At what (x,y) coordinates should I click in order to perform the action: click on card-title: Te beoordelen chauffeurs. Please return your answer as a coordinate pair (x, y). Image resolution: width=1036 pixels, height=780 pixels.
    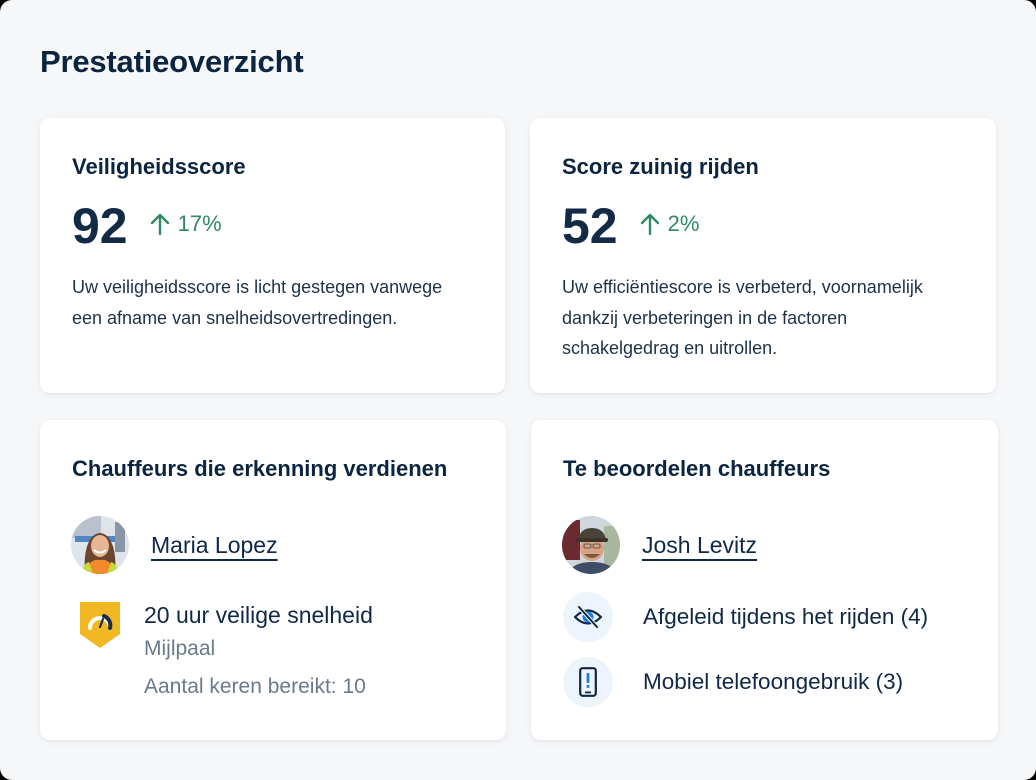
    Looking at the image, I should click on (697, 468).